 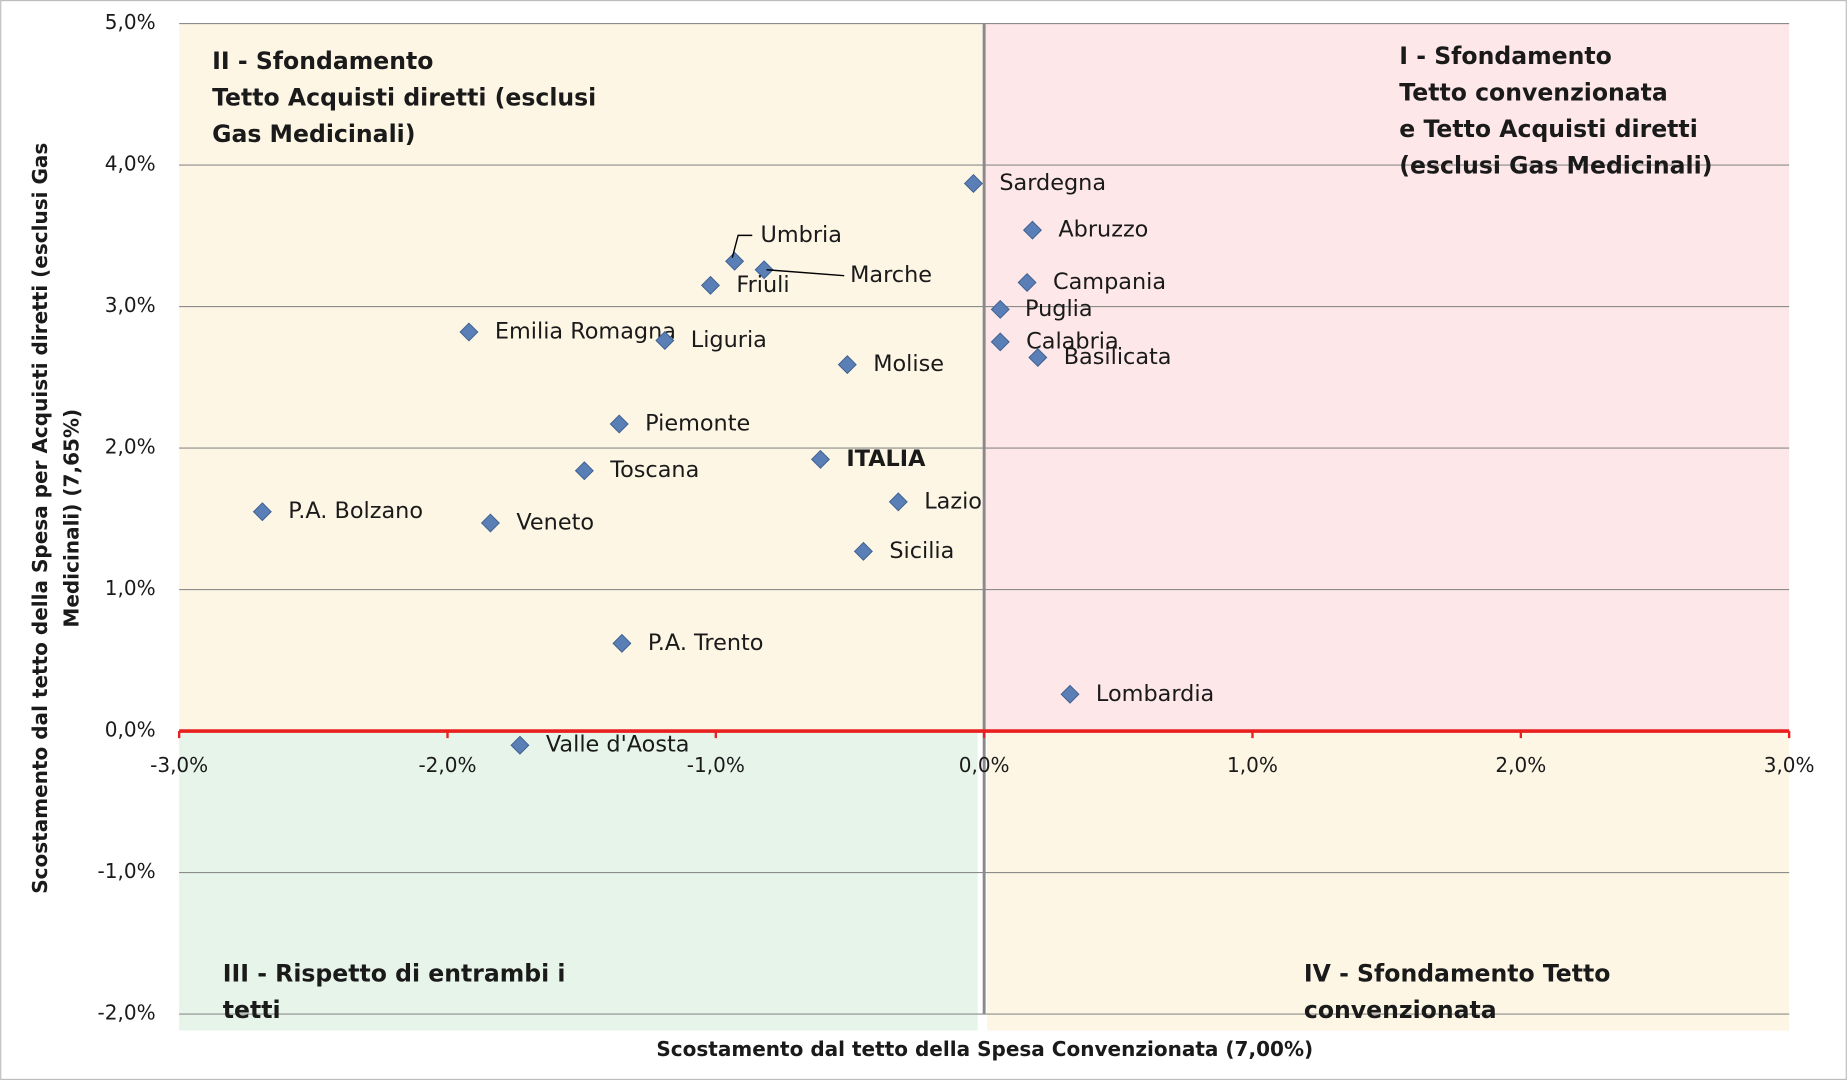 What do you see at coordinates (886, 459) in the screenshot?
I see `point-label: ITALIA` at bounding box center [886, 459].